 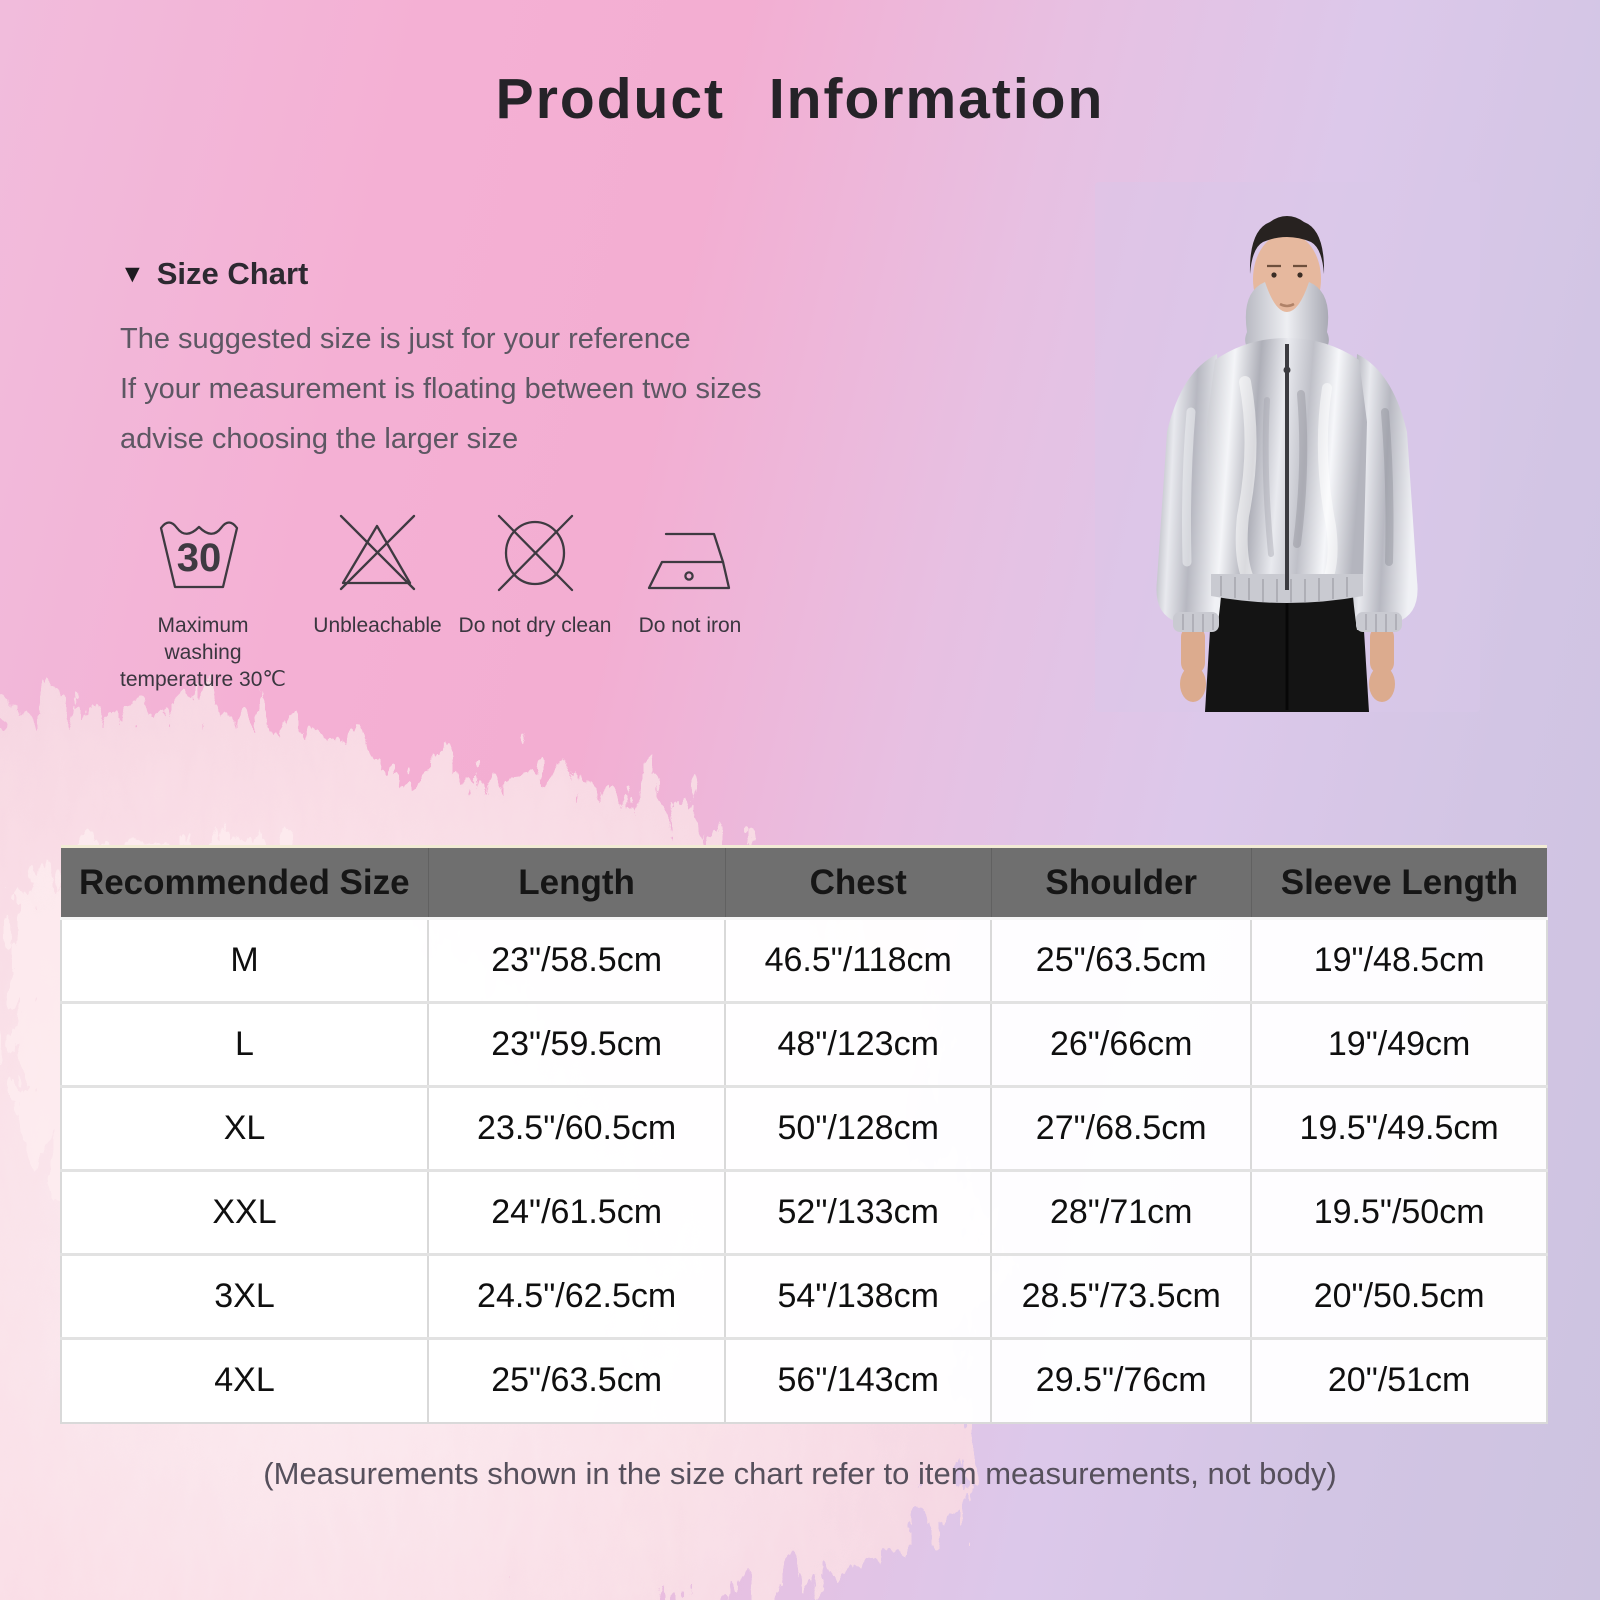 I want to click on table-cell: M, so click(x=244, y=960).